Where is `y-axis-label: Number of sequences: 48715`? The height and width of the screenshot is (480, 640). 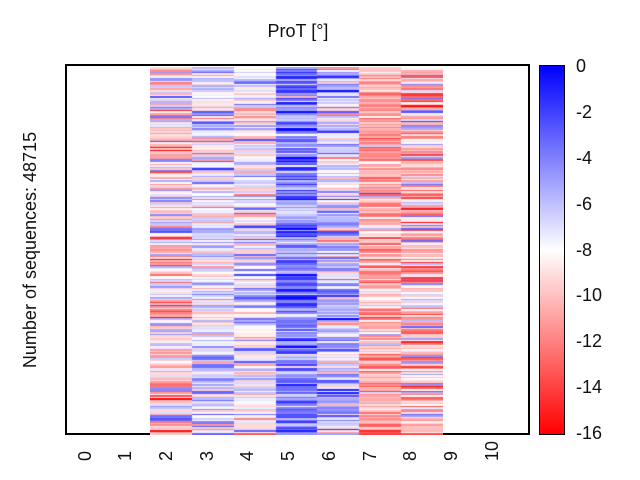
y-axis-label: Number of sequences: 48715 is located at coordinates (30, 249).